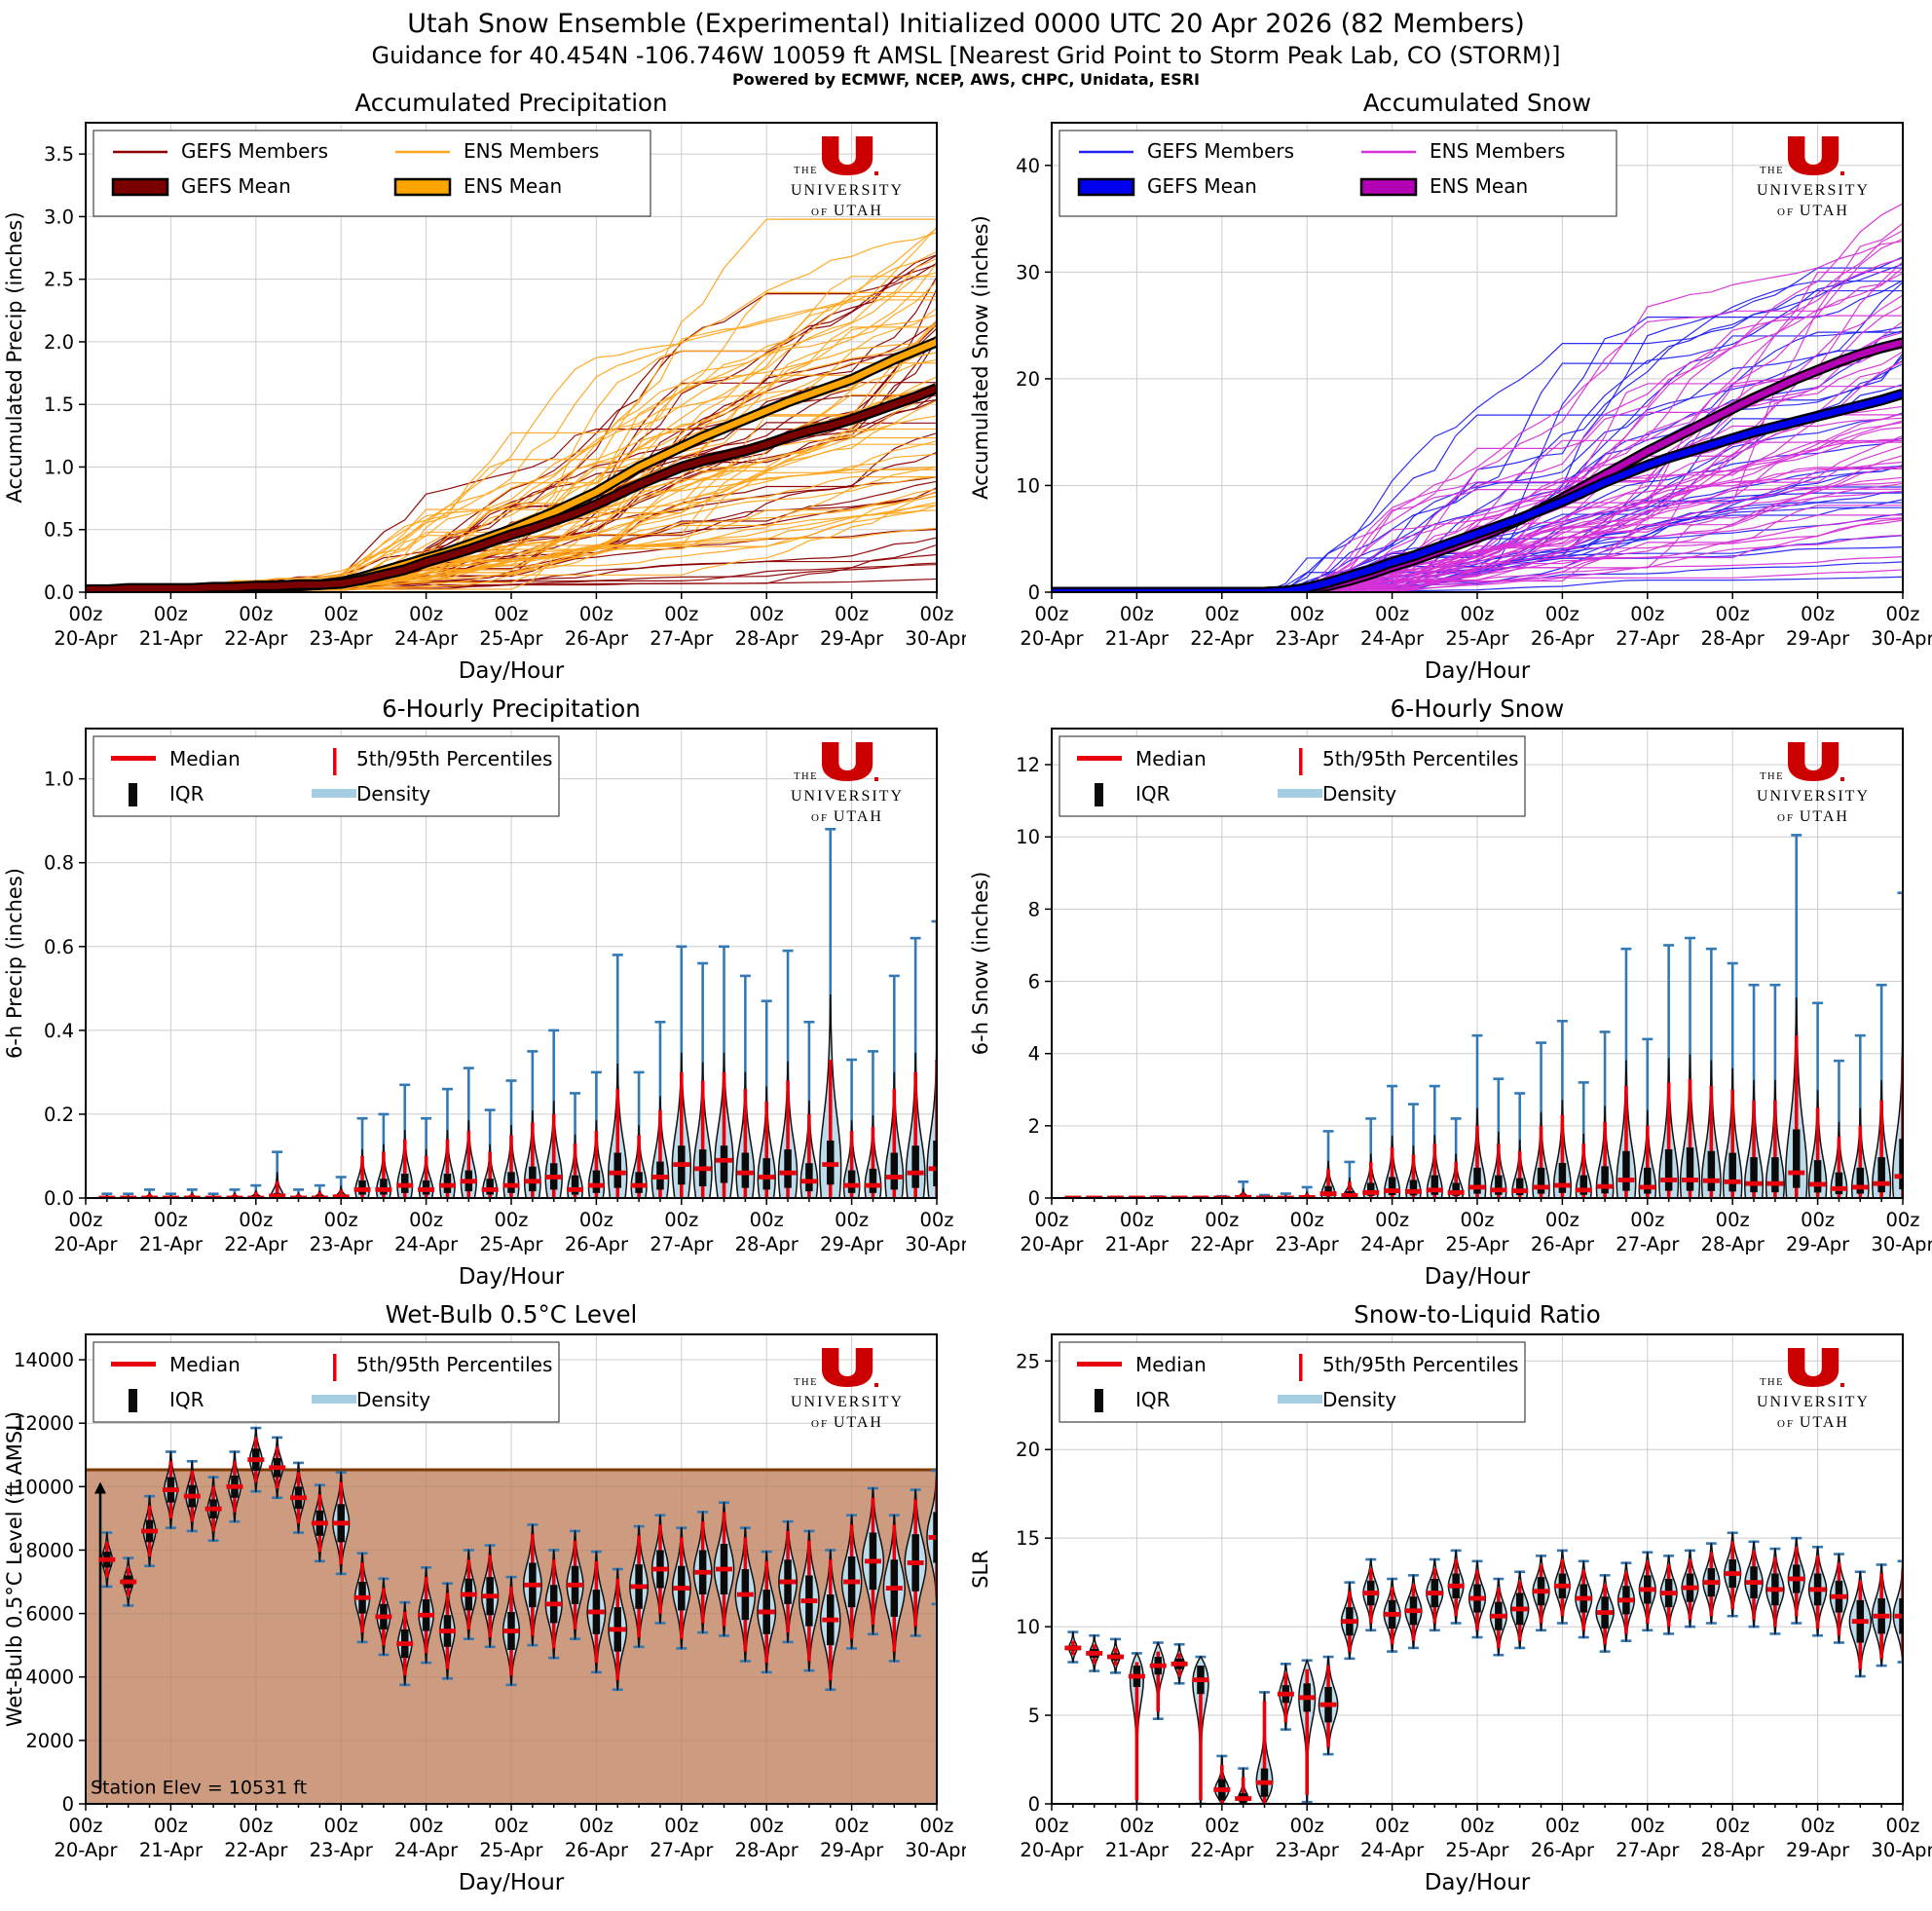 The width and height of the screenshot is (1932, 1911). What do you see at coordinates (1052, 638) in the screenshot?
I see `svg-text: 20-Apr` at bounding box center [1052, 638].